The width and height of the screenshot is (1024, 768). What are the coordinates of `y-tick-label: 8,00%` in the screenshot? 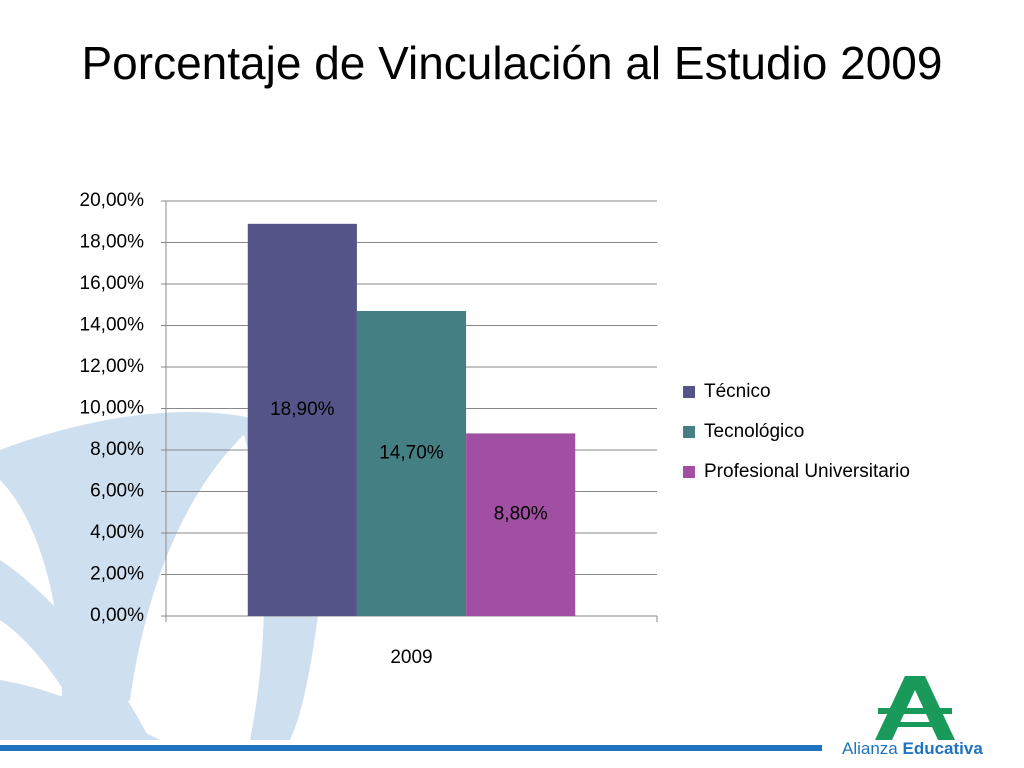 It's located at (117, 449).